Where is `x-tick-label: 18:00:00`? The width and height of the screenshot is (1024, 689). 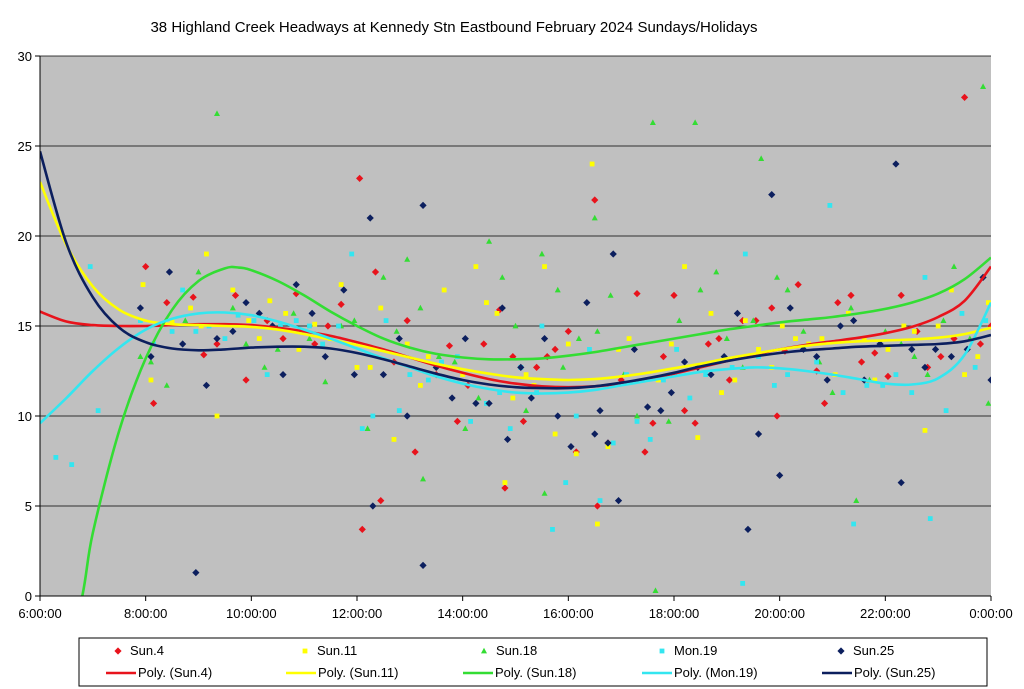 x-tick-label: 18:00:00 is located at coordinates (674, 613).